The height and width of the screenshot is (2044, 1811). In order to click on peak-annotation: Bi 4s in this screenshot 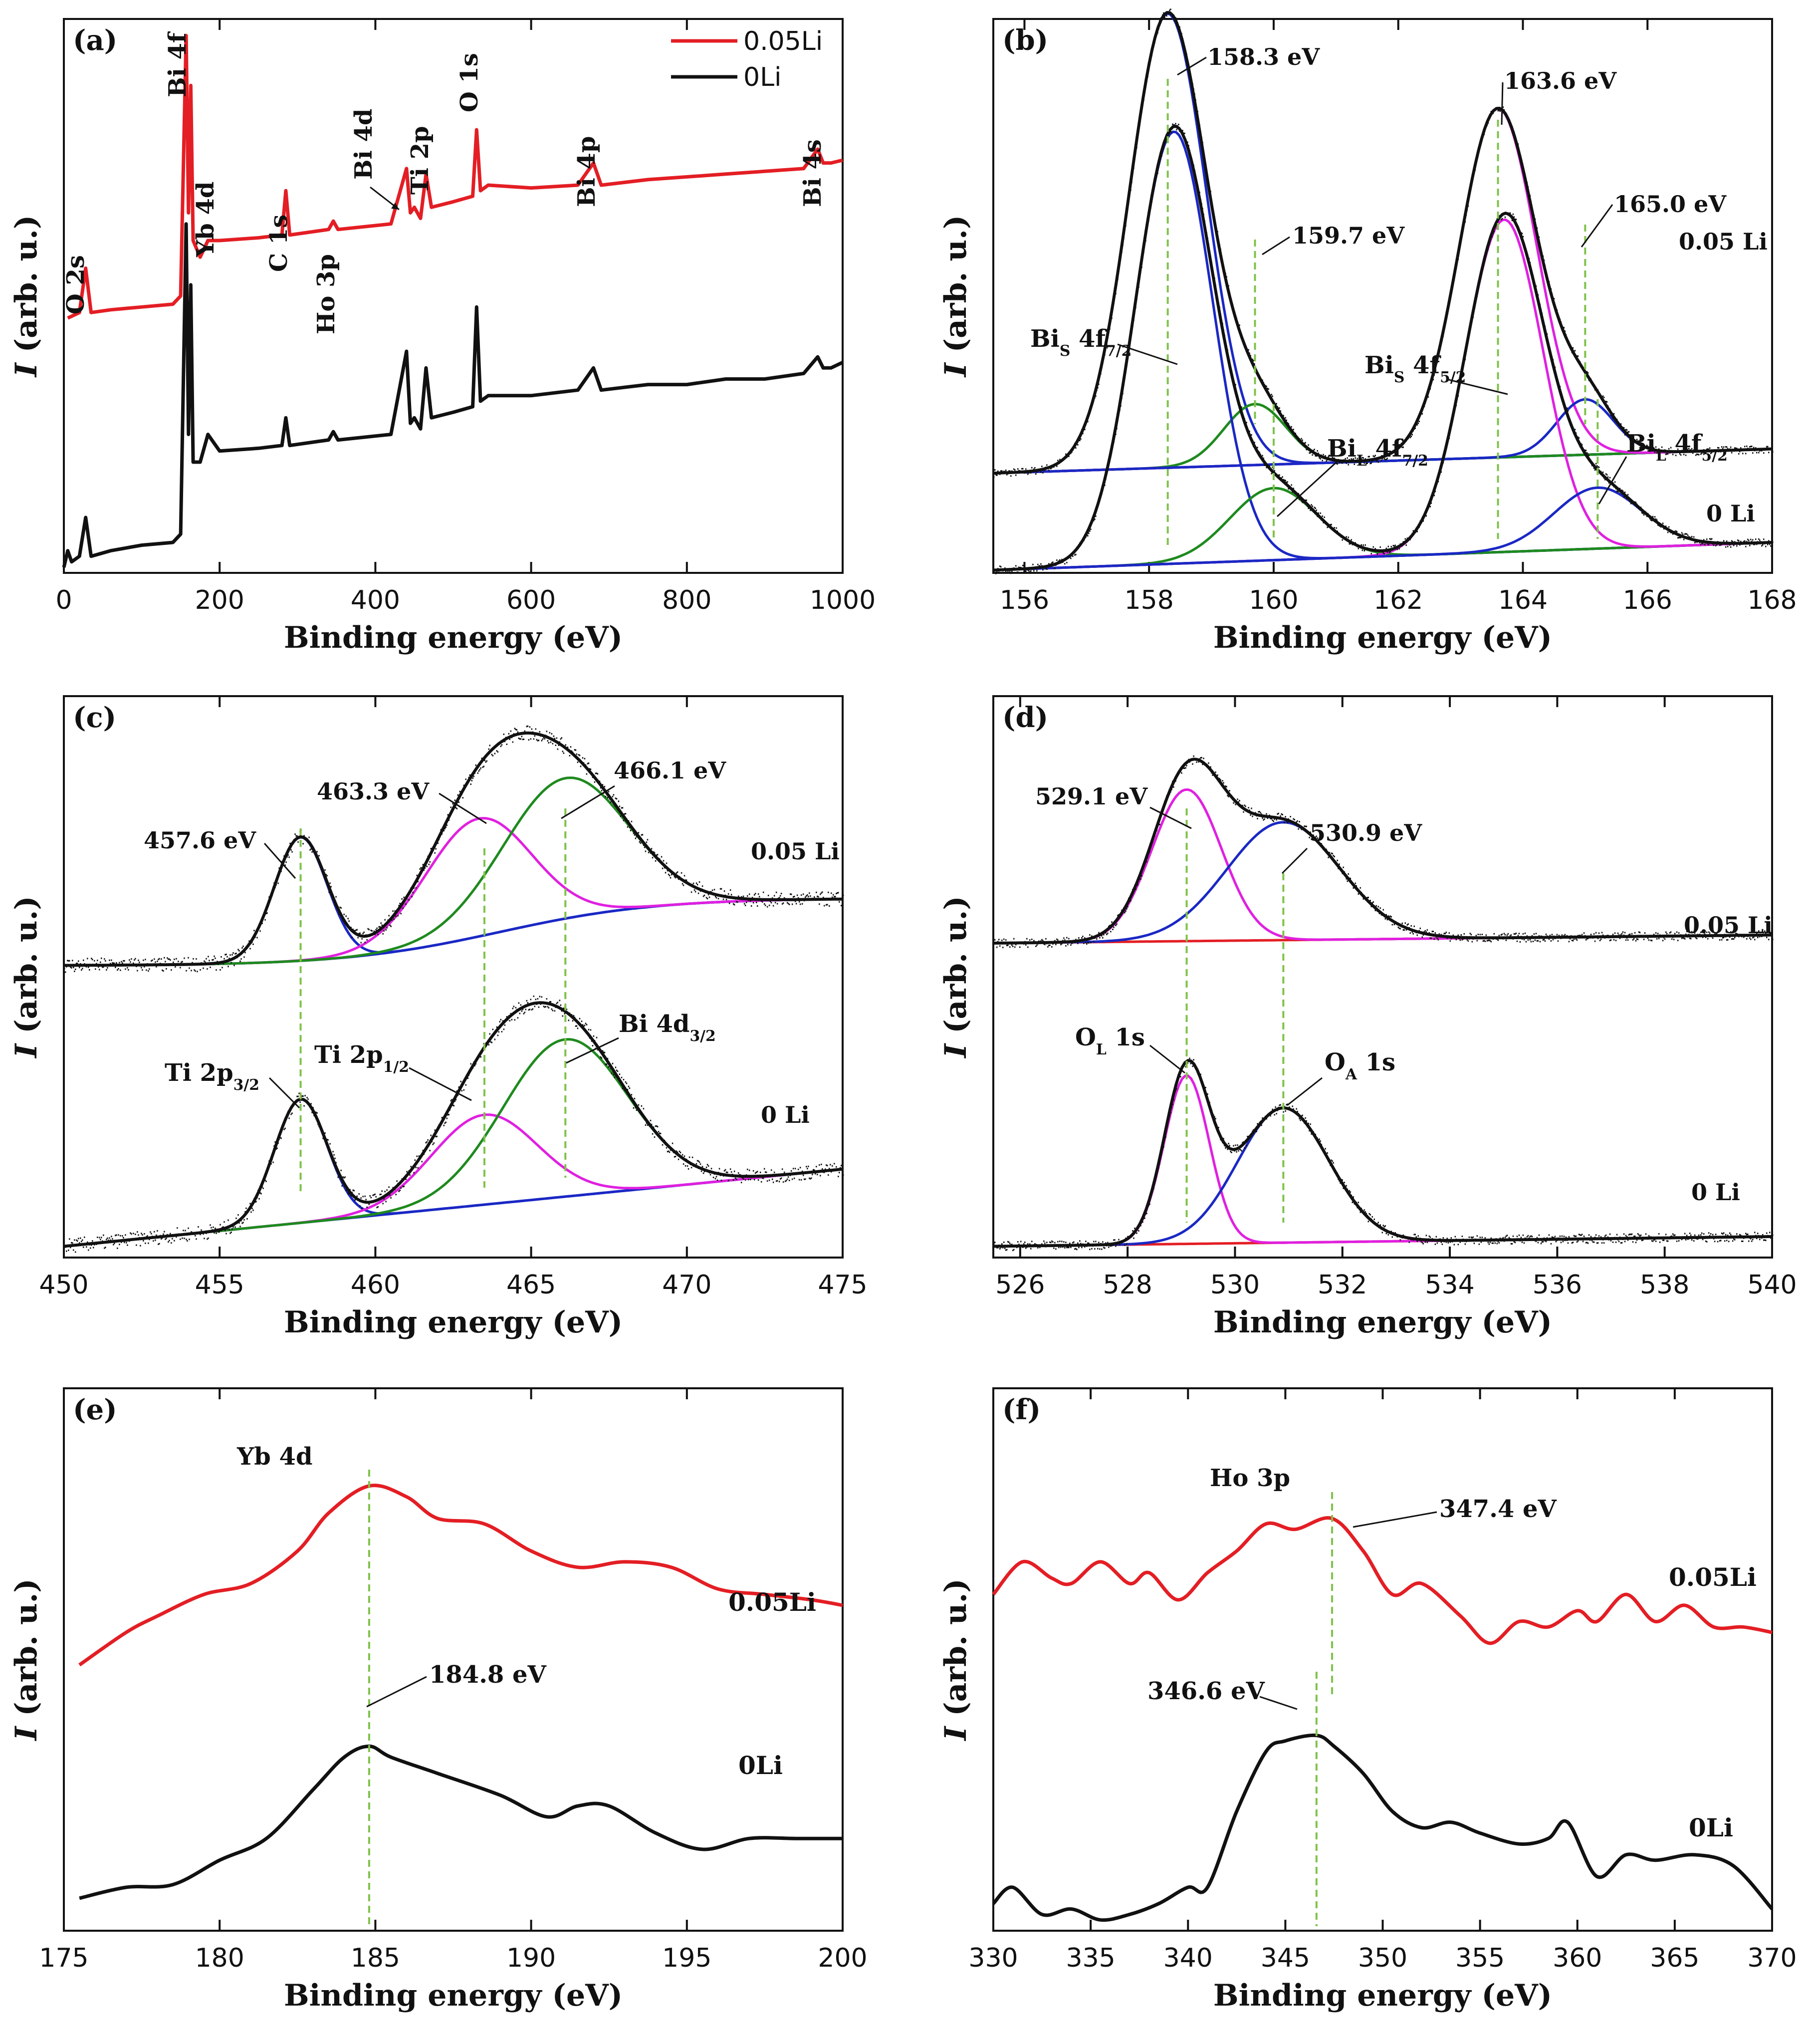, I will do `click(813, 173)`.